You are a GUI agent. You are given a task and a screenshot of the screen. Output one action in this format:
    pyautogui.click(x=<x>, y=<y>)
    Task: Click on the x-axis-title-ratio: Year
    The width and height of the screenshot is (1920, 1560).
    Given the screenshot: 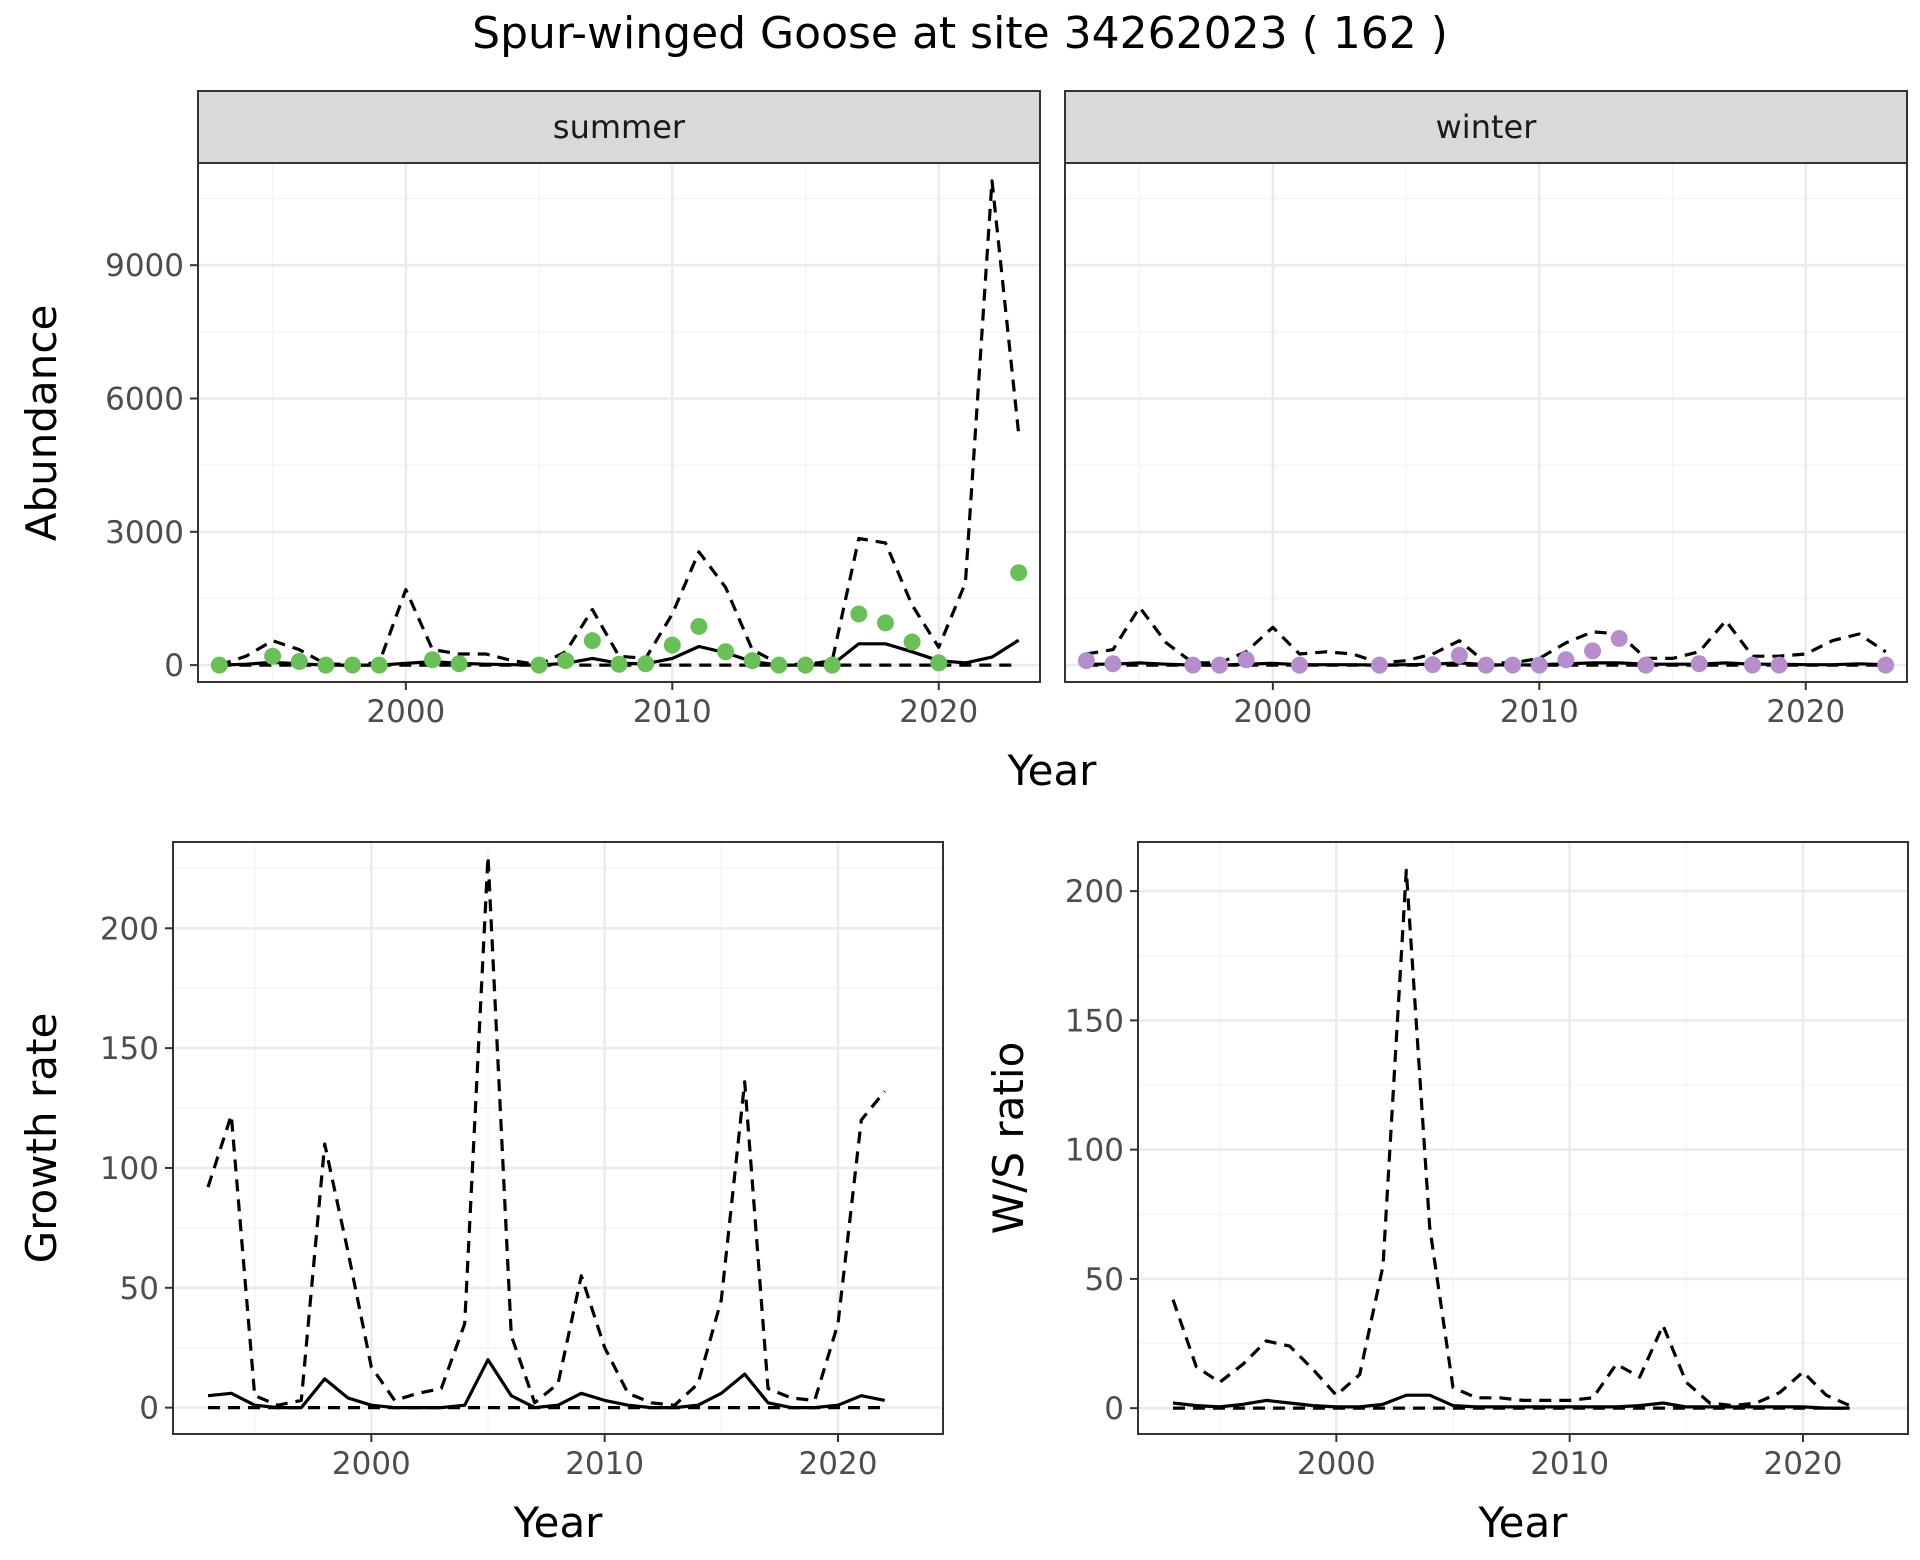 What is the action you would take?
    pyautogui.click(x=1523, y=1522)
    